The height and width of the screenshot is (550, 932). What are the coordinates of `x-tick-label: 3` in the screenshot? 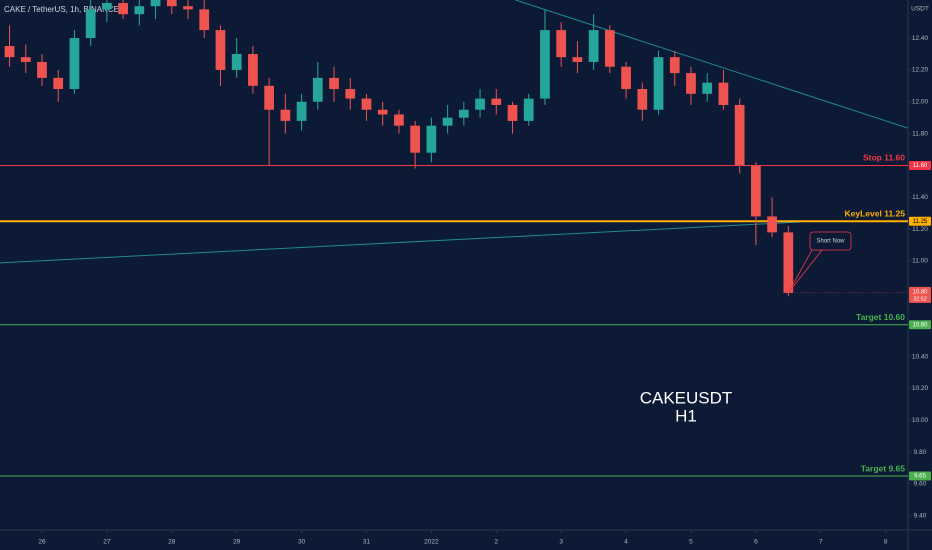 It's located at (561, 542).